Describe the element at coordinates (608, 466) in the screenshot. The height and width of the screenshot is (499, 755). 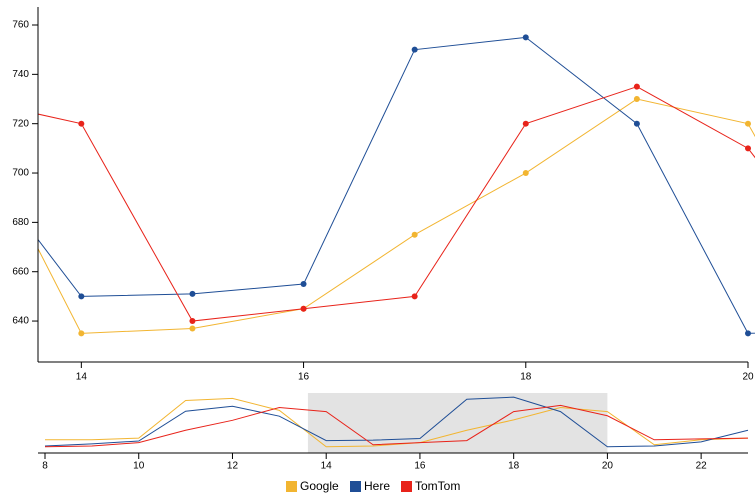
I see `context-x-tick-label: 20` at that location.